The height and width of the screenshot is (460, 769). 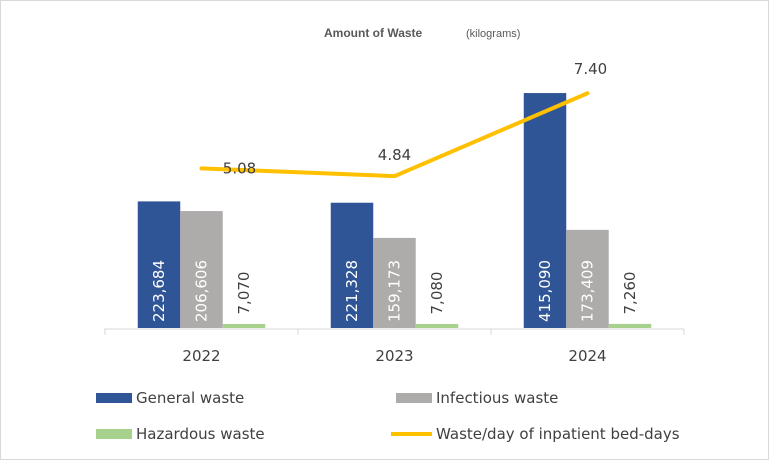 I want to click on line-data-label: 4.84, so click(x=394, y=155).